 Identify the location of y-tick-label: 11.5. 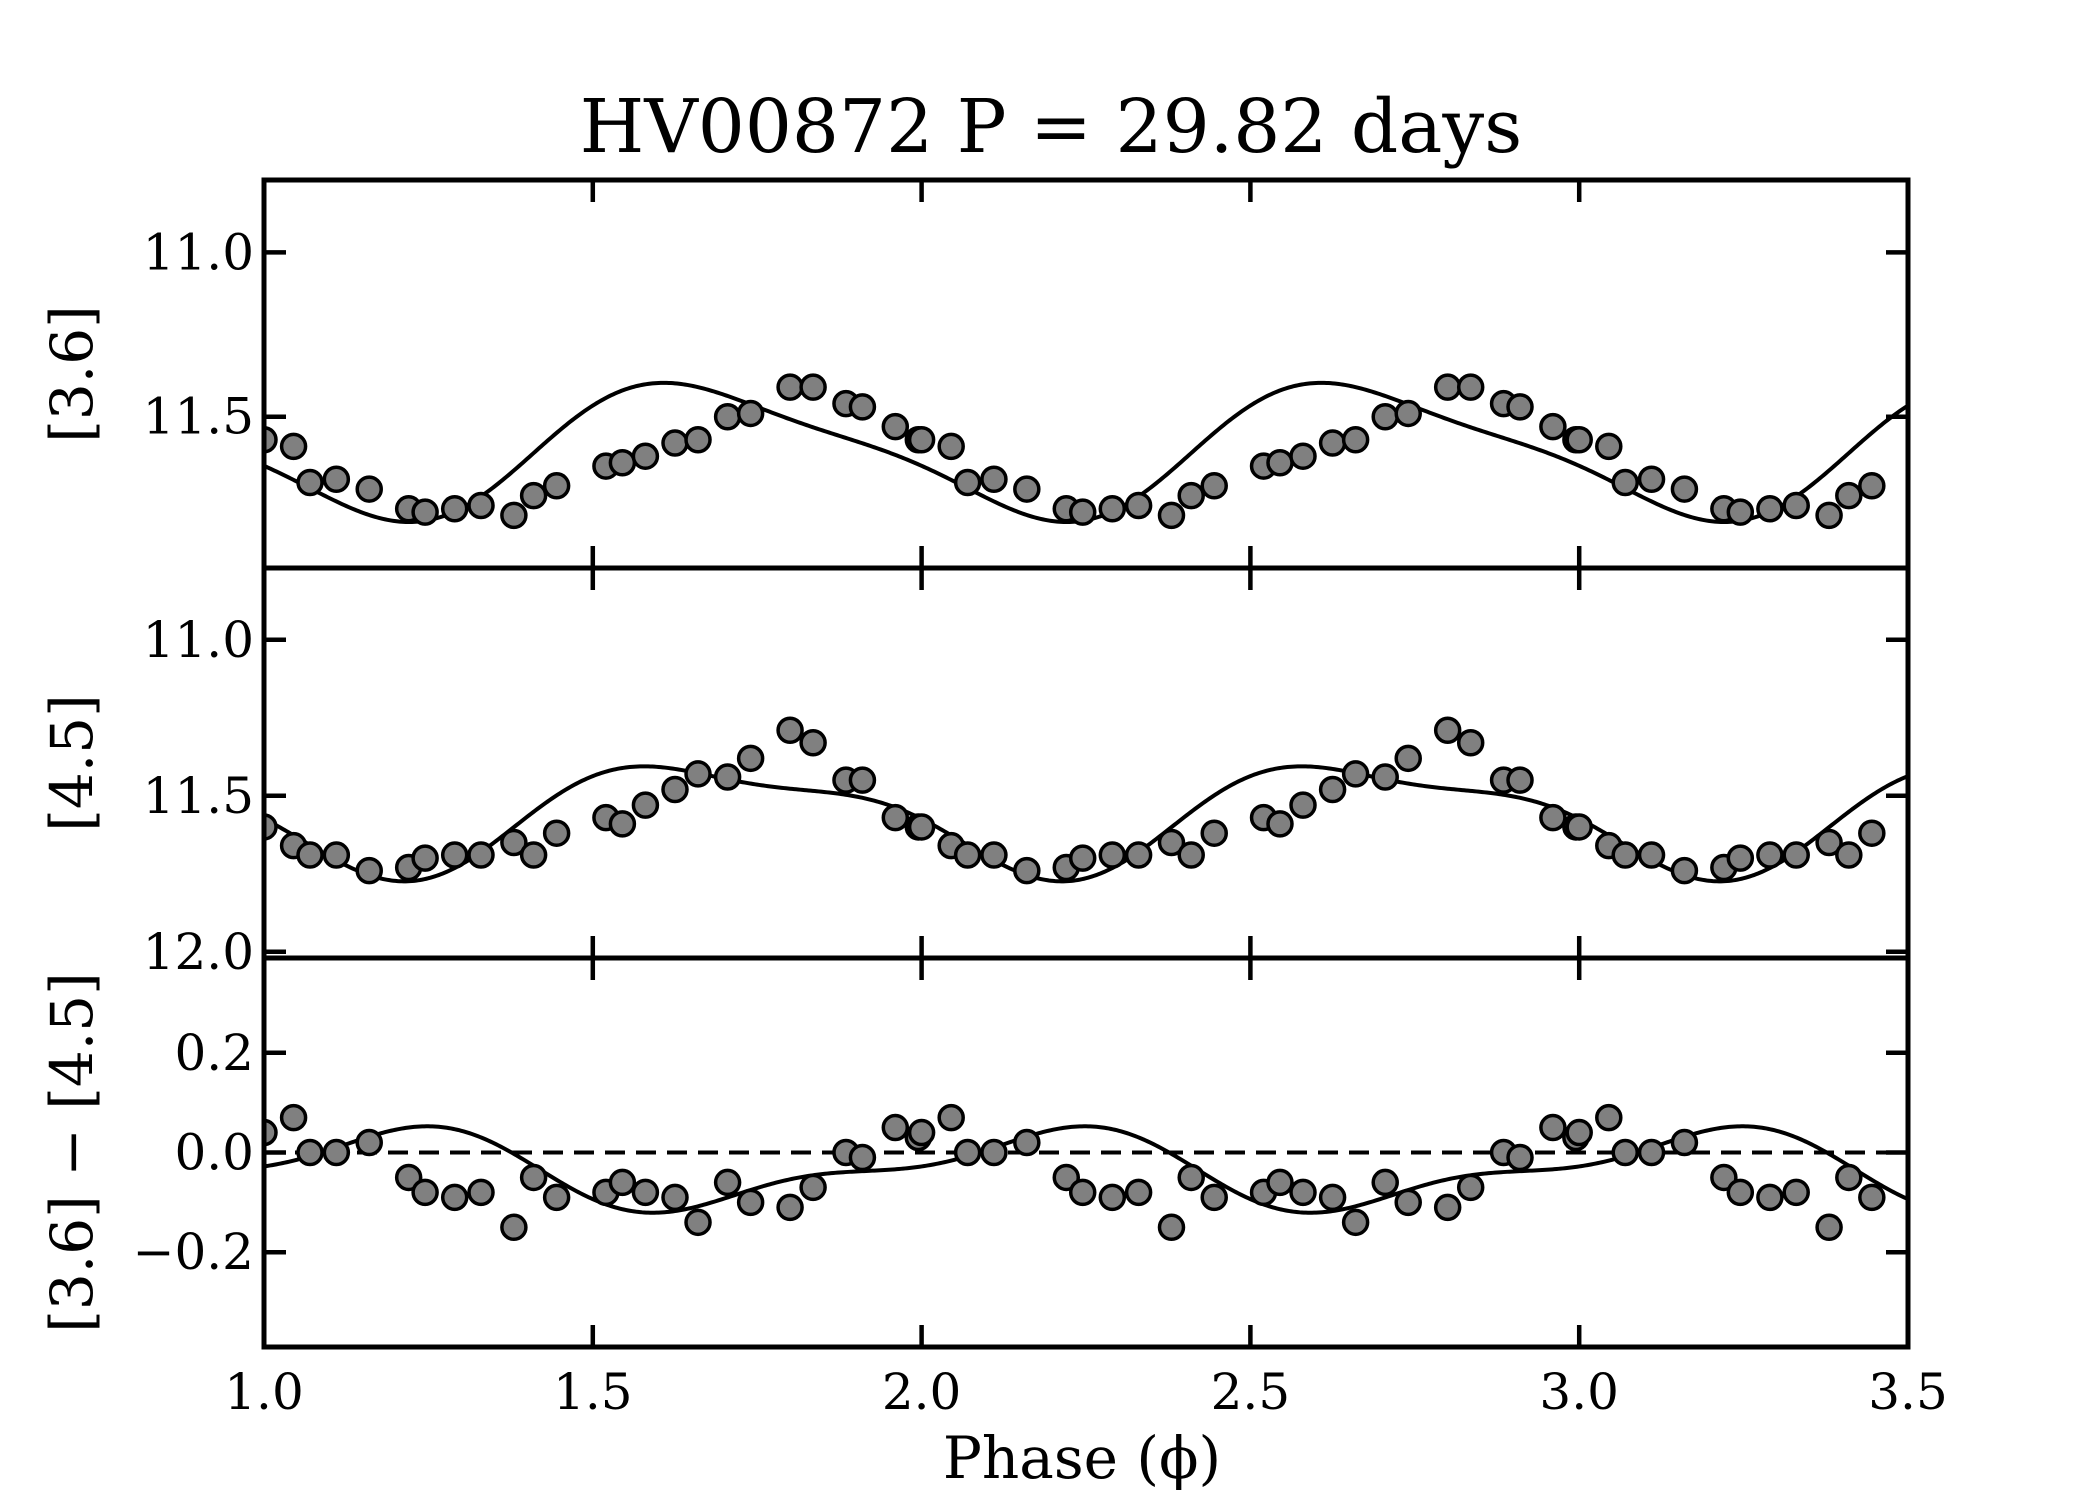
(198, 417).